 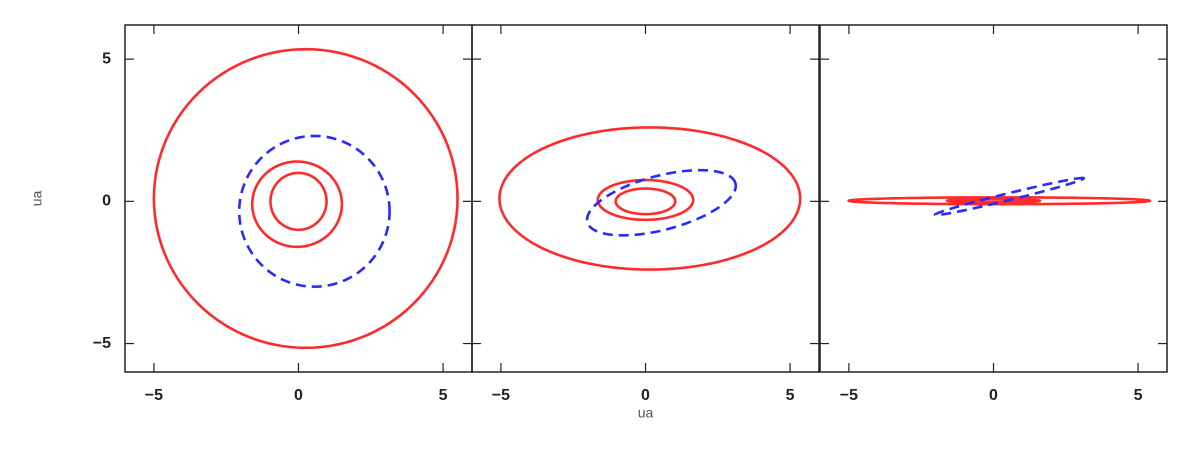 What do you see at coordinates (37, 199) in the screenshot?
I see `y-axis-label: ua` at bounding box center [37, 199].